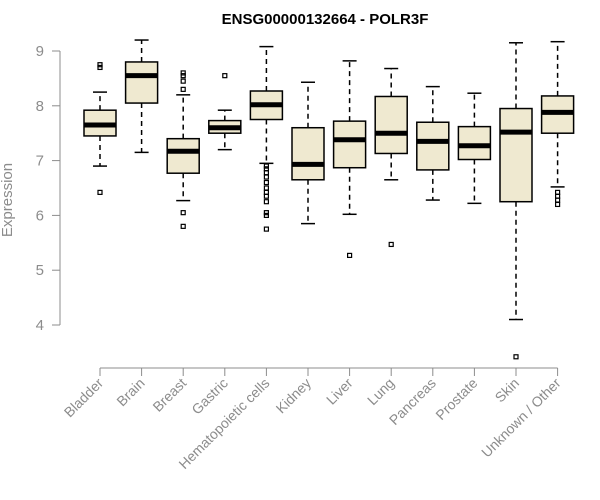 This screenshot has height=500, width=600. I want to click on x-tick-label: Liver, so click(339, 391).